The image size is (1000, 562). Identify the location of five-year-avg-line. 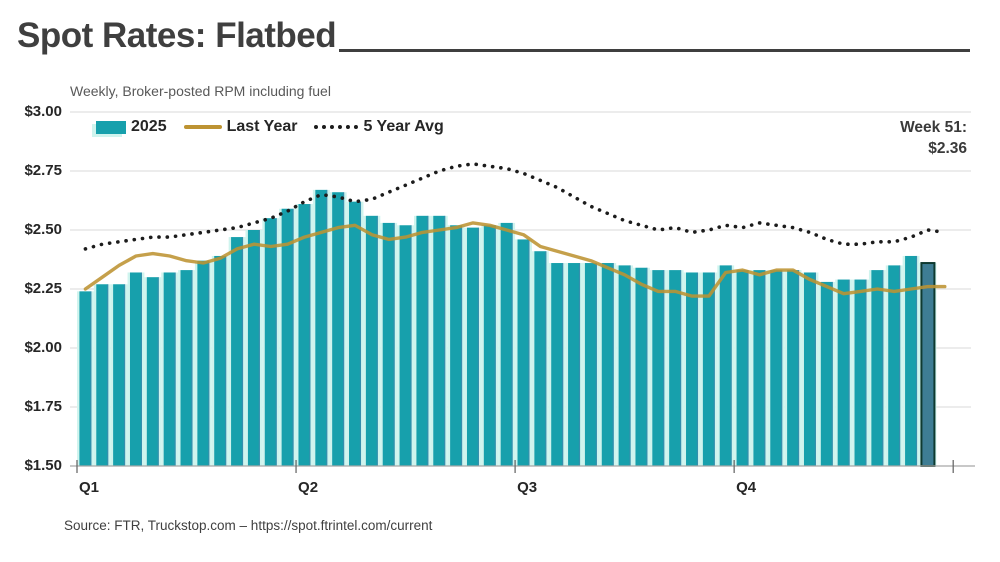
(515, 206).